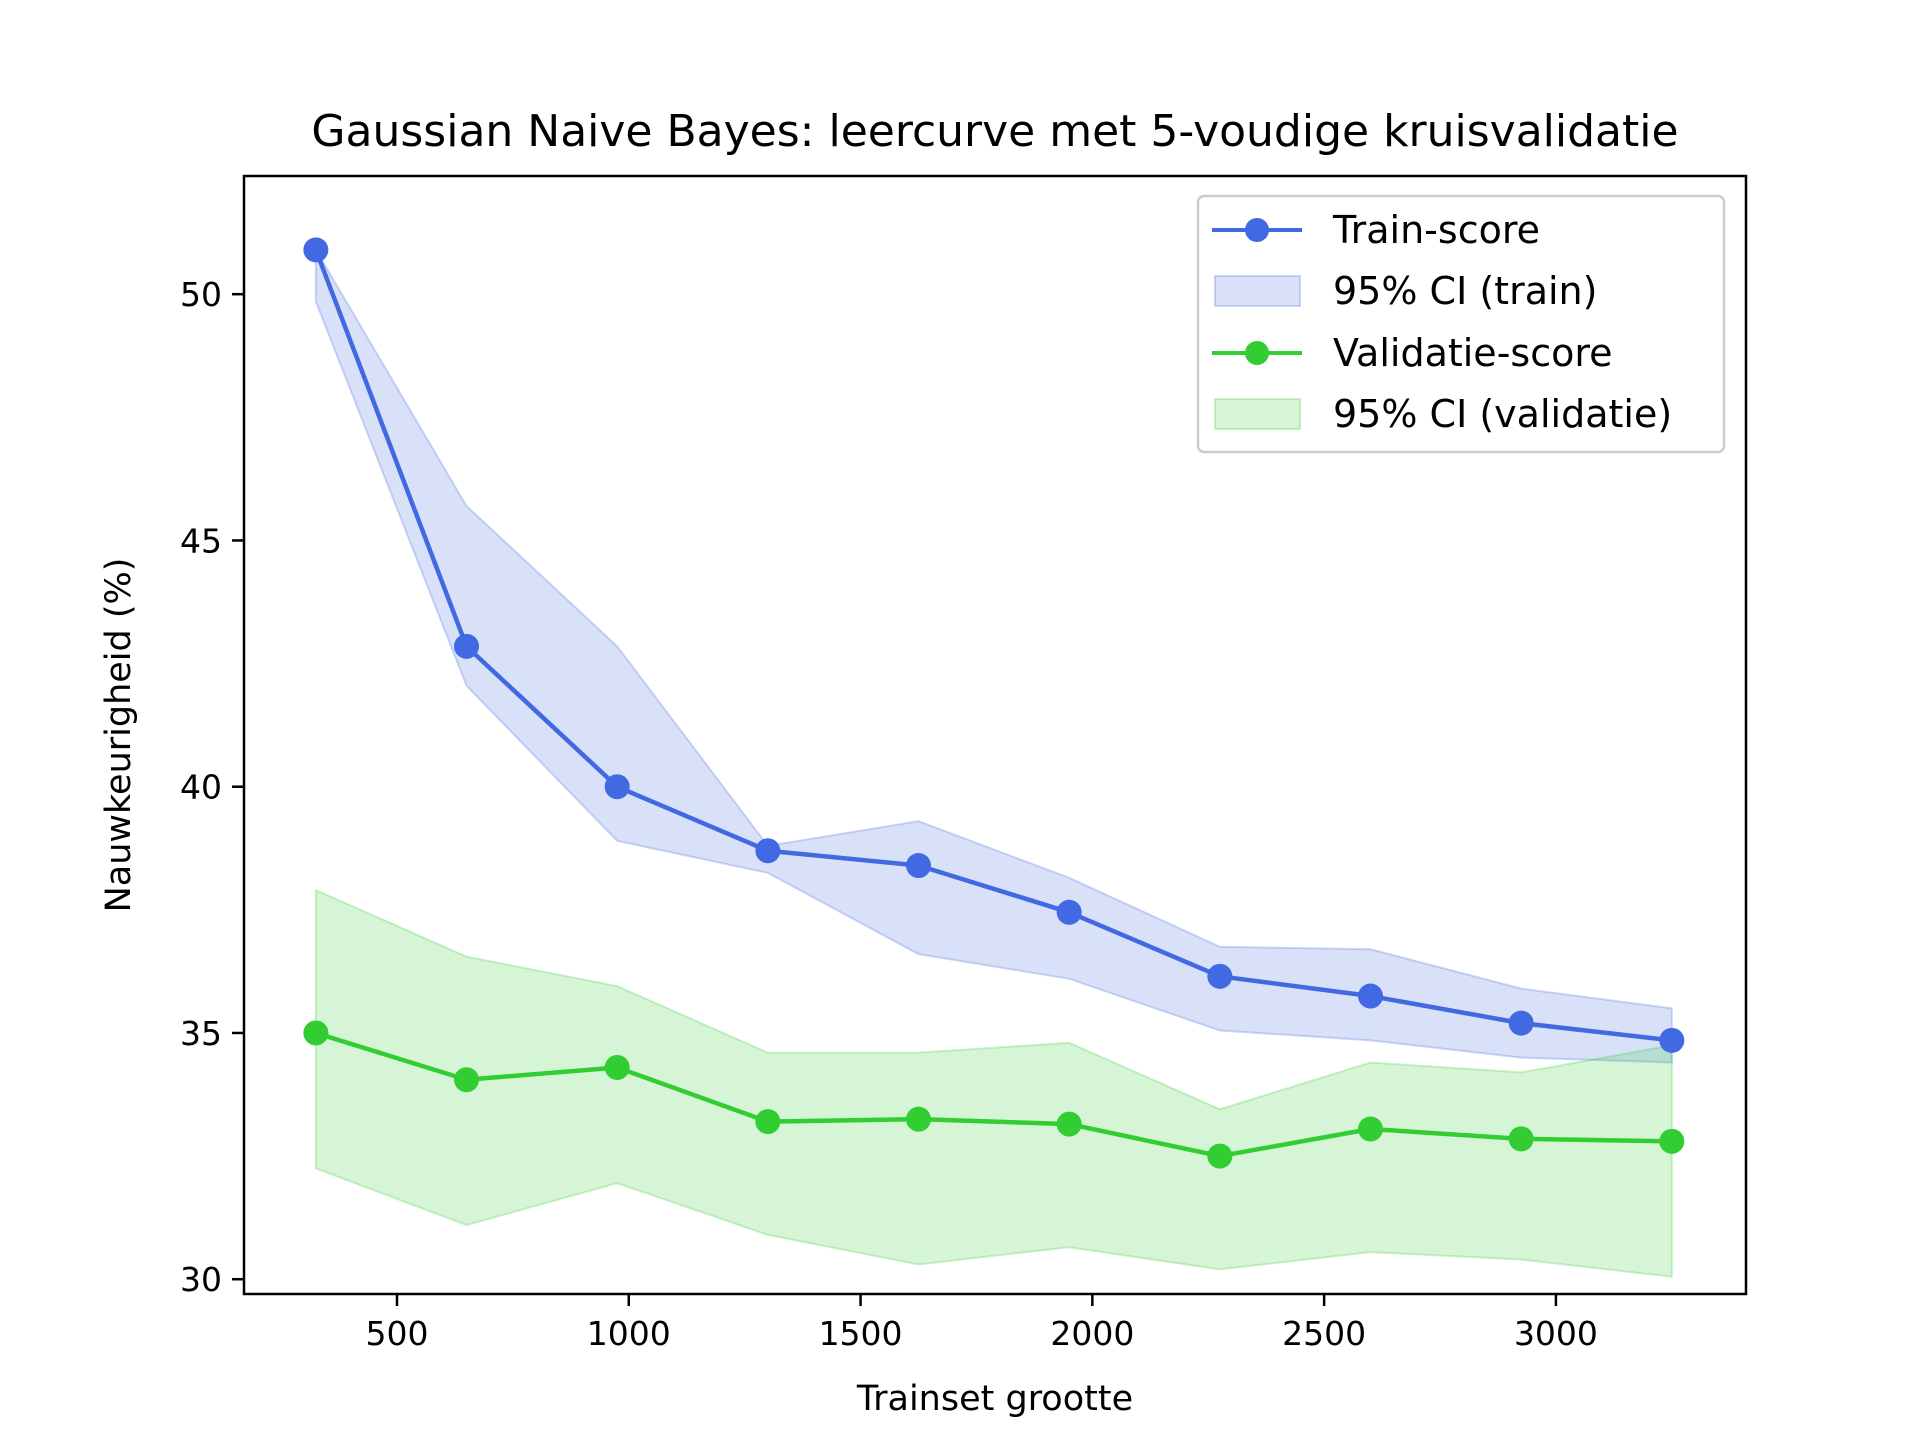  What do you see at coordinates (201, 1033) in the screenshot?
I see `y-tick-label: 35` at bounding box center [201, 1033].